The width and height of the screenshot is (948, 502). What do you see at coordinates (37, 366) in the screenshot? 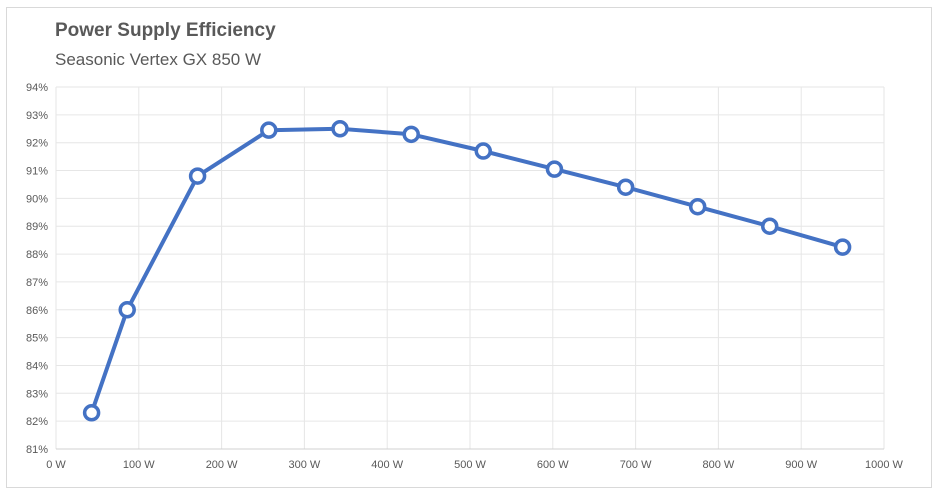
I see `y-tick-label: 84%` at bounding box center [37, 366].